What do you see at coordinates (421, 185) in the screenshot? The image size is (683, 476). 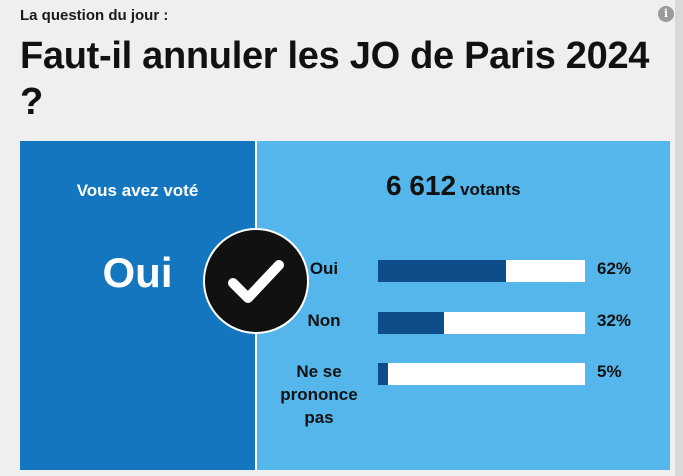 I see `voter-count-number: 6 612` at bounding box center [421, 185].